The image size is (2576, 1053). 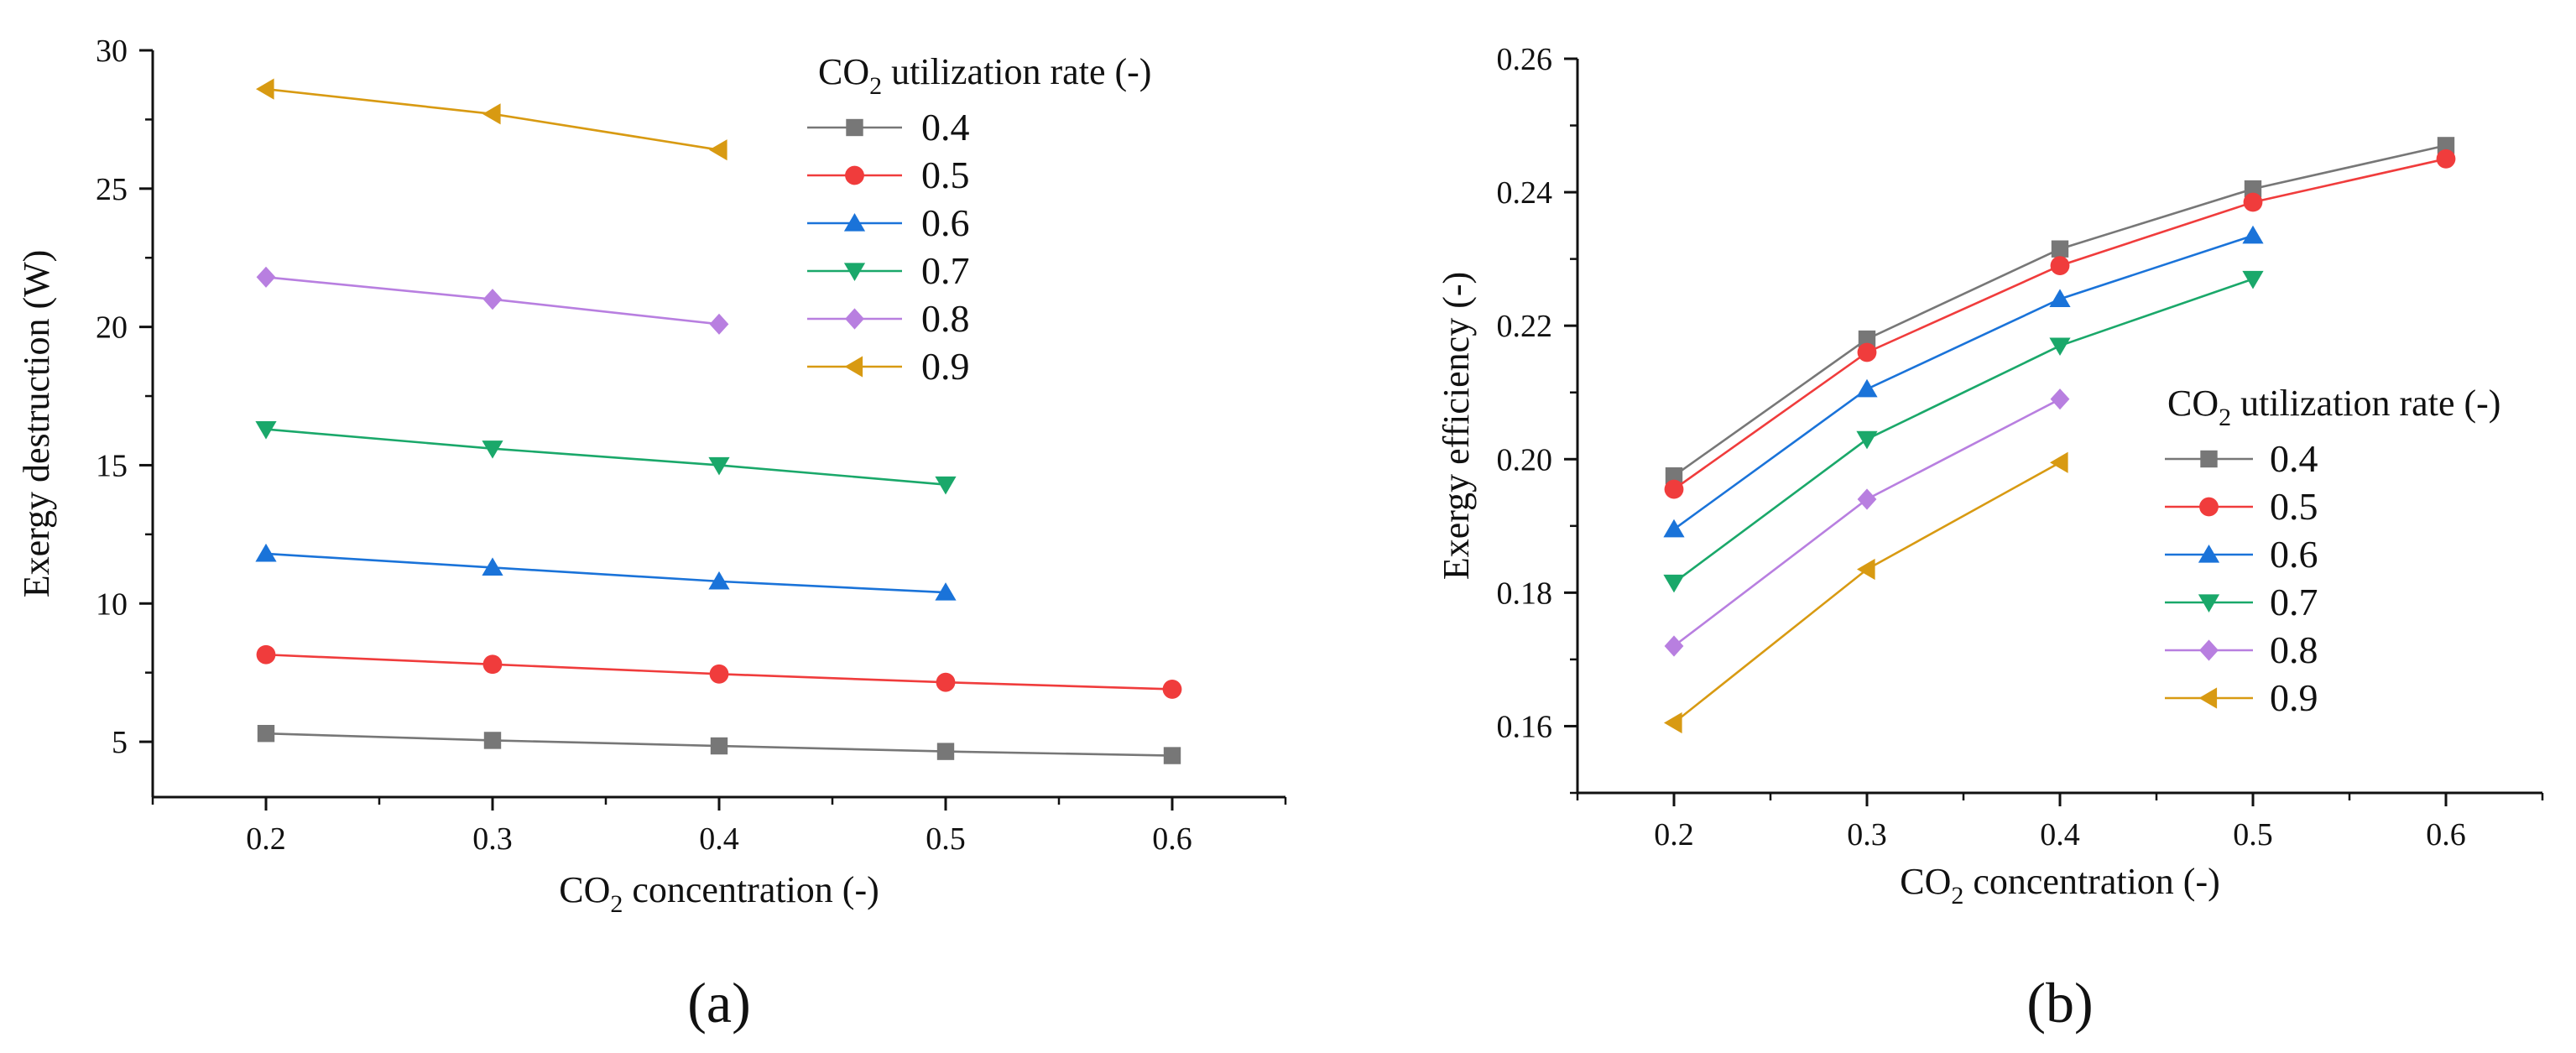 I want to click on series-0.7, so click(x=606, y=457).